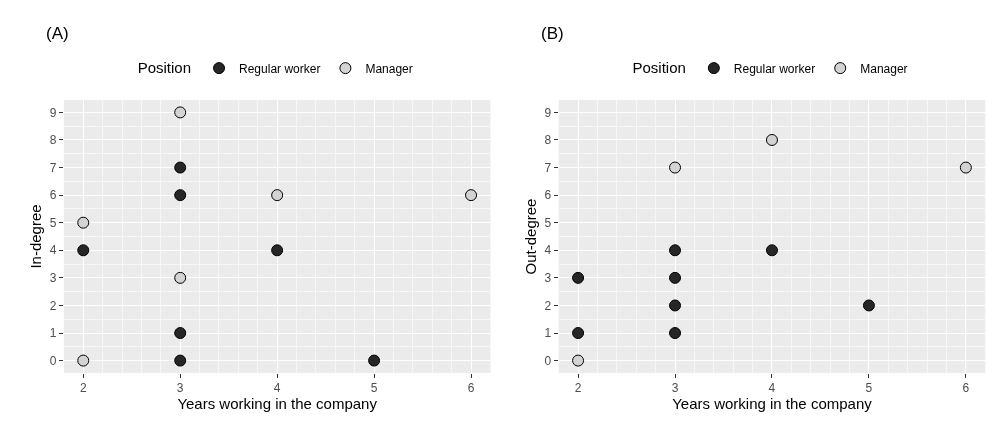  I want to click on y-axis-title: In-degree, so click(36, 236).